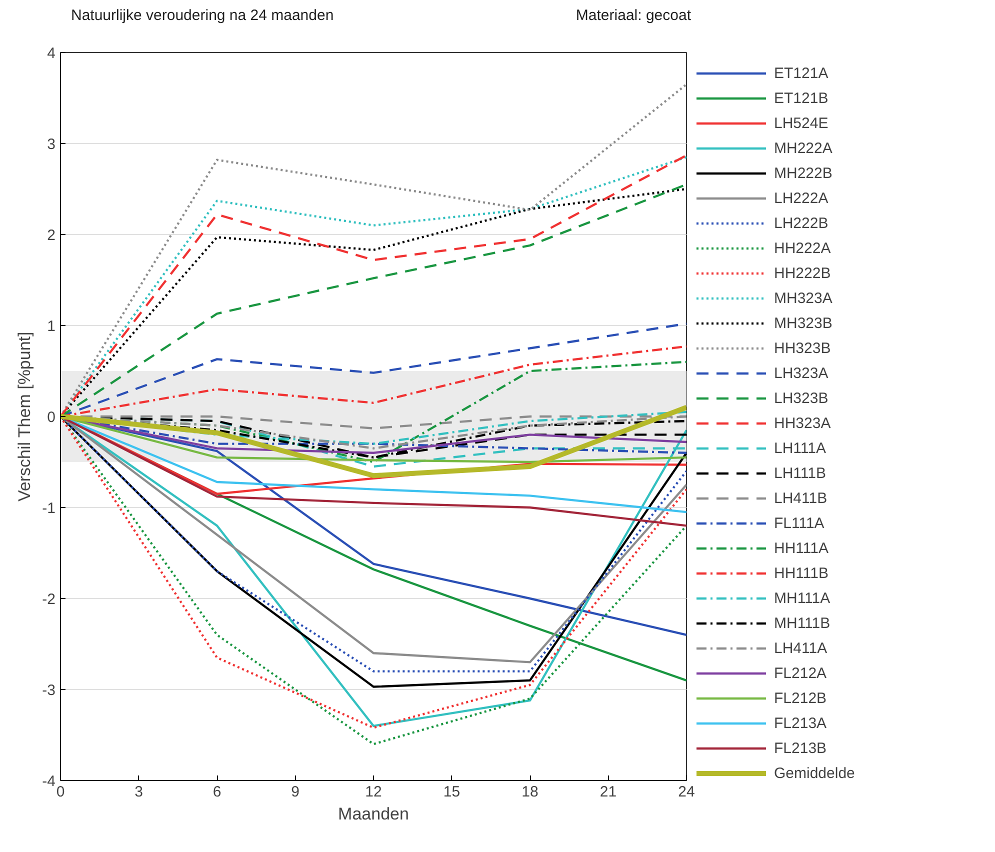  What do you see at coordinates (138, 792) in the screenshot?
I see `x-tick-label: 3` at bounding box center [138, 792].